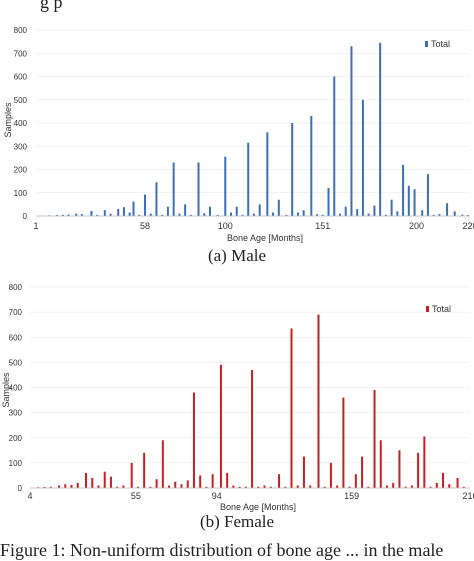 This screenshot has height=561, width=474. Describe the element at coordinates (16, 312) in the screenshot. I see `female-y-tick-label: 700` at that location.